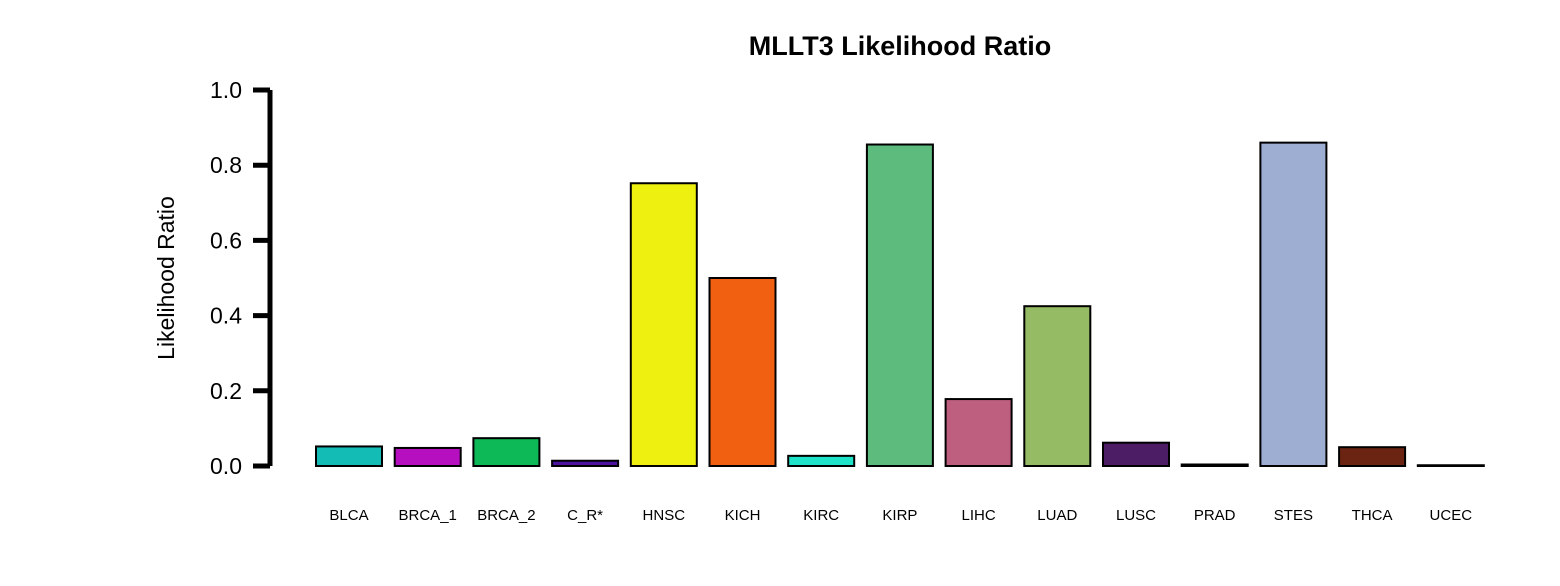 Image resolution: width=1560 pixels, height=586 pixels. I want to click on x-tick-label: PRAD, so click(1215, 515).